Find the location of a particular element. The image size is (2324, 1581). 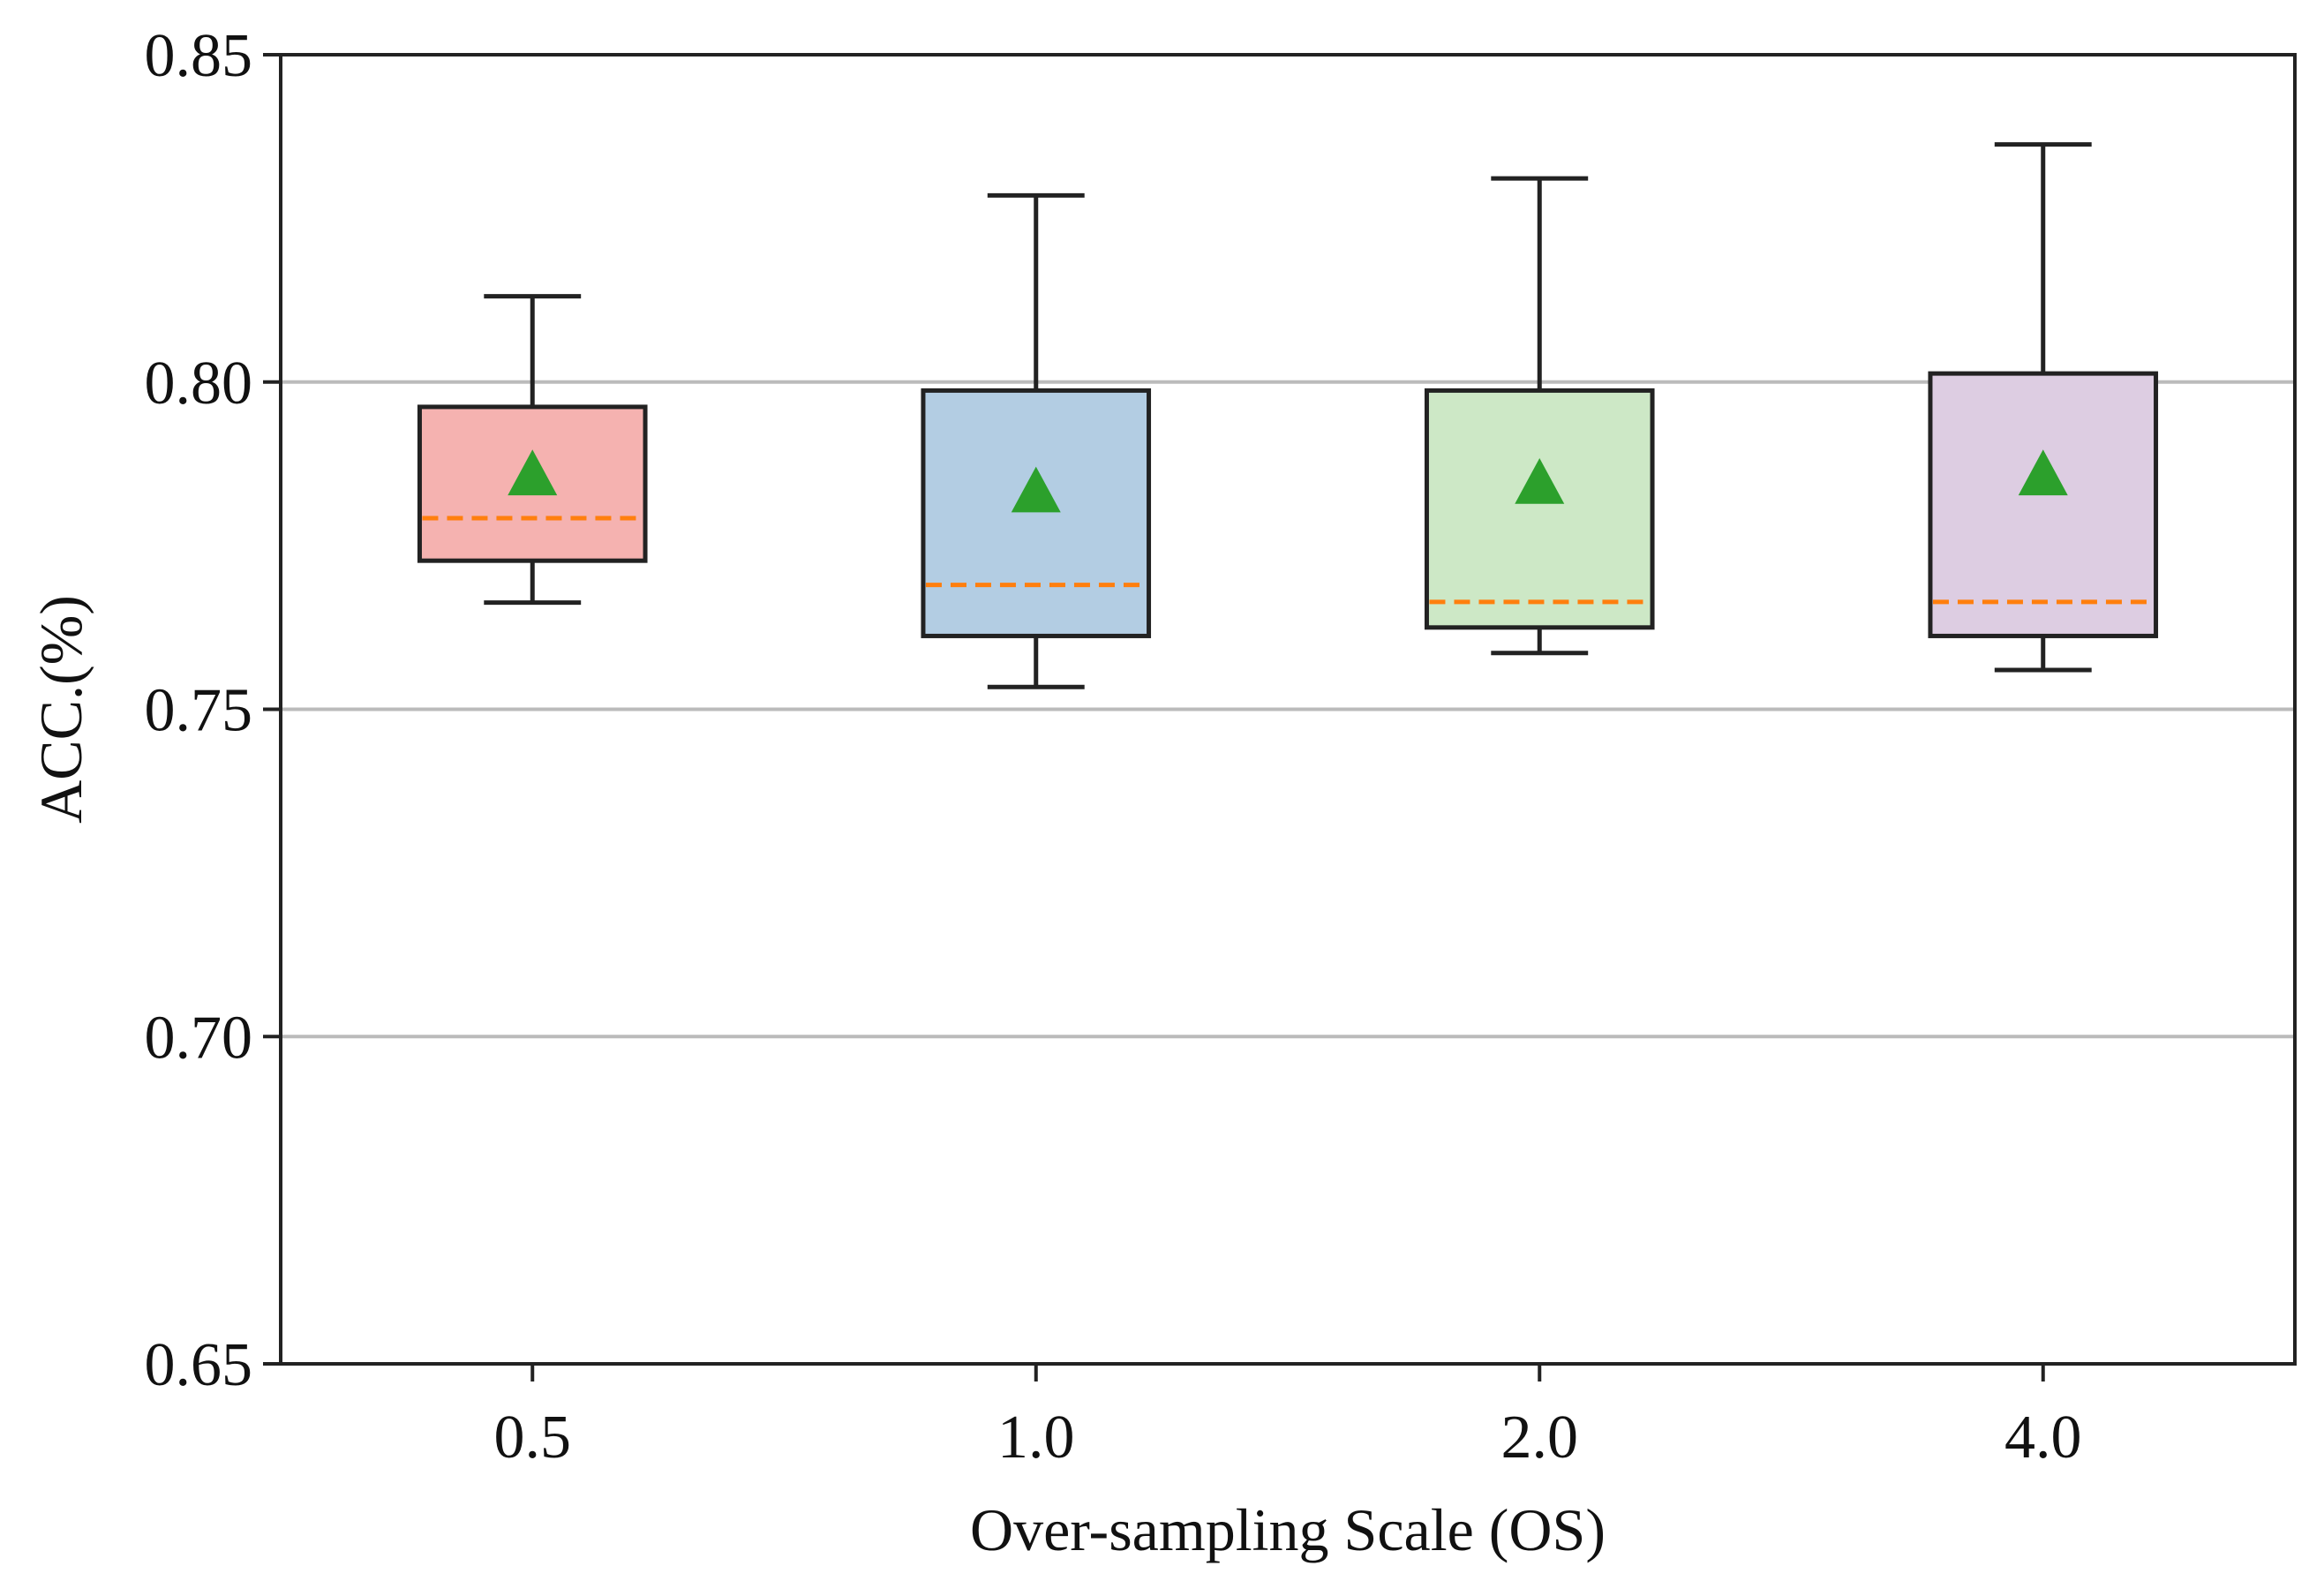

x-tick-label: 4.0 is located at coordinates (2043, 1438).